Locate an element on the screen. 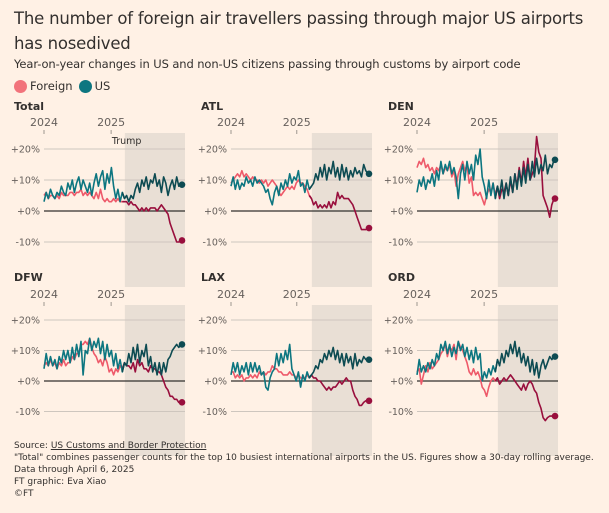 This screenshot has width=609, height=513. data-through: Data through April 6, 2025 is located at coordinates (74, 470).